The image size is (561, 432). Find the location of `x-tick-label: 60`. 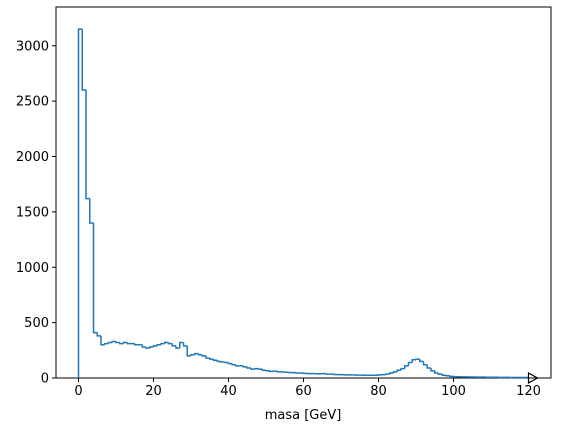

x-tick-label: 60 is located at coordinates (303, 391).